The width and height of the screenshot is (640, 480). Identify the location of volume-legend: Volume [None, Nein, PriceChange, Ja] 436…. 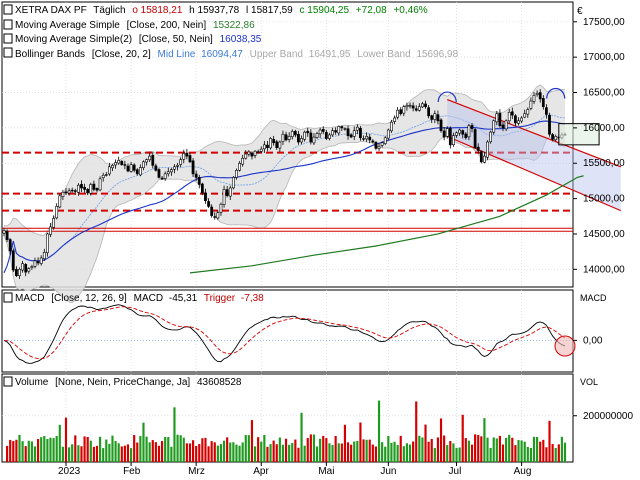
(300, 382).